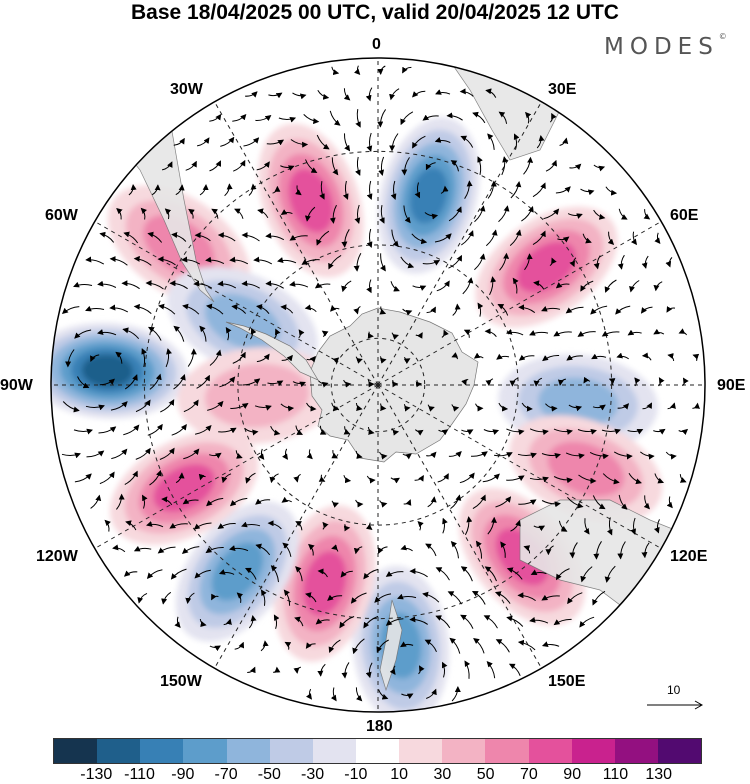 This screenshot has height=784, width=750. Describe the element at coordinates (485, 774) in the screenshot. I see `colorbar-tick-label: 50` at that location.